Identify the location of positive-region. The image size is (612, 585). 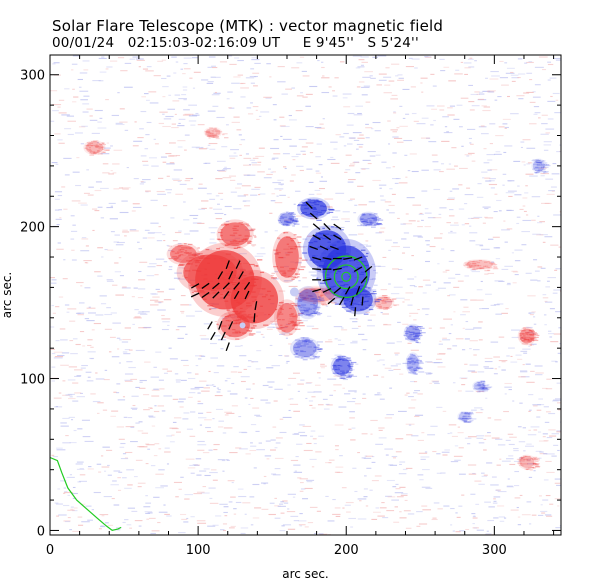
(183, 254).